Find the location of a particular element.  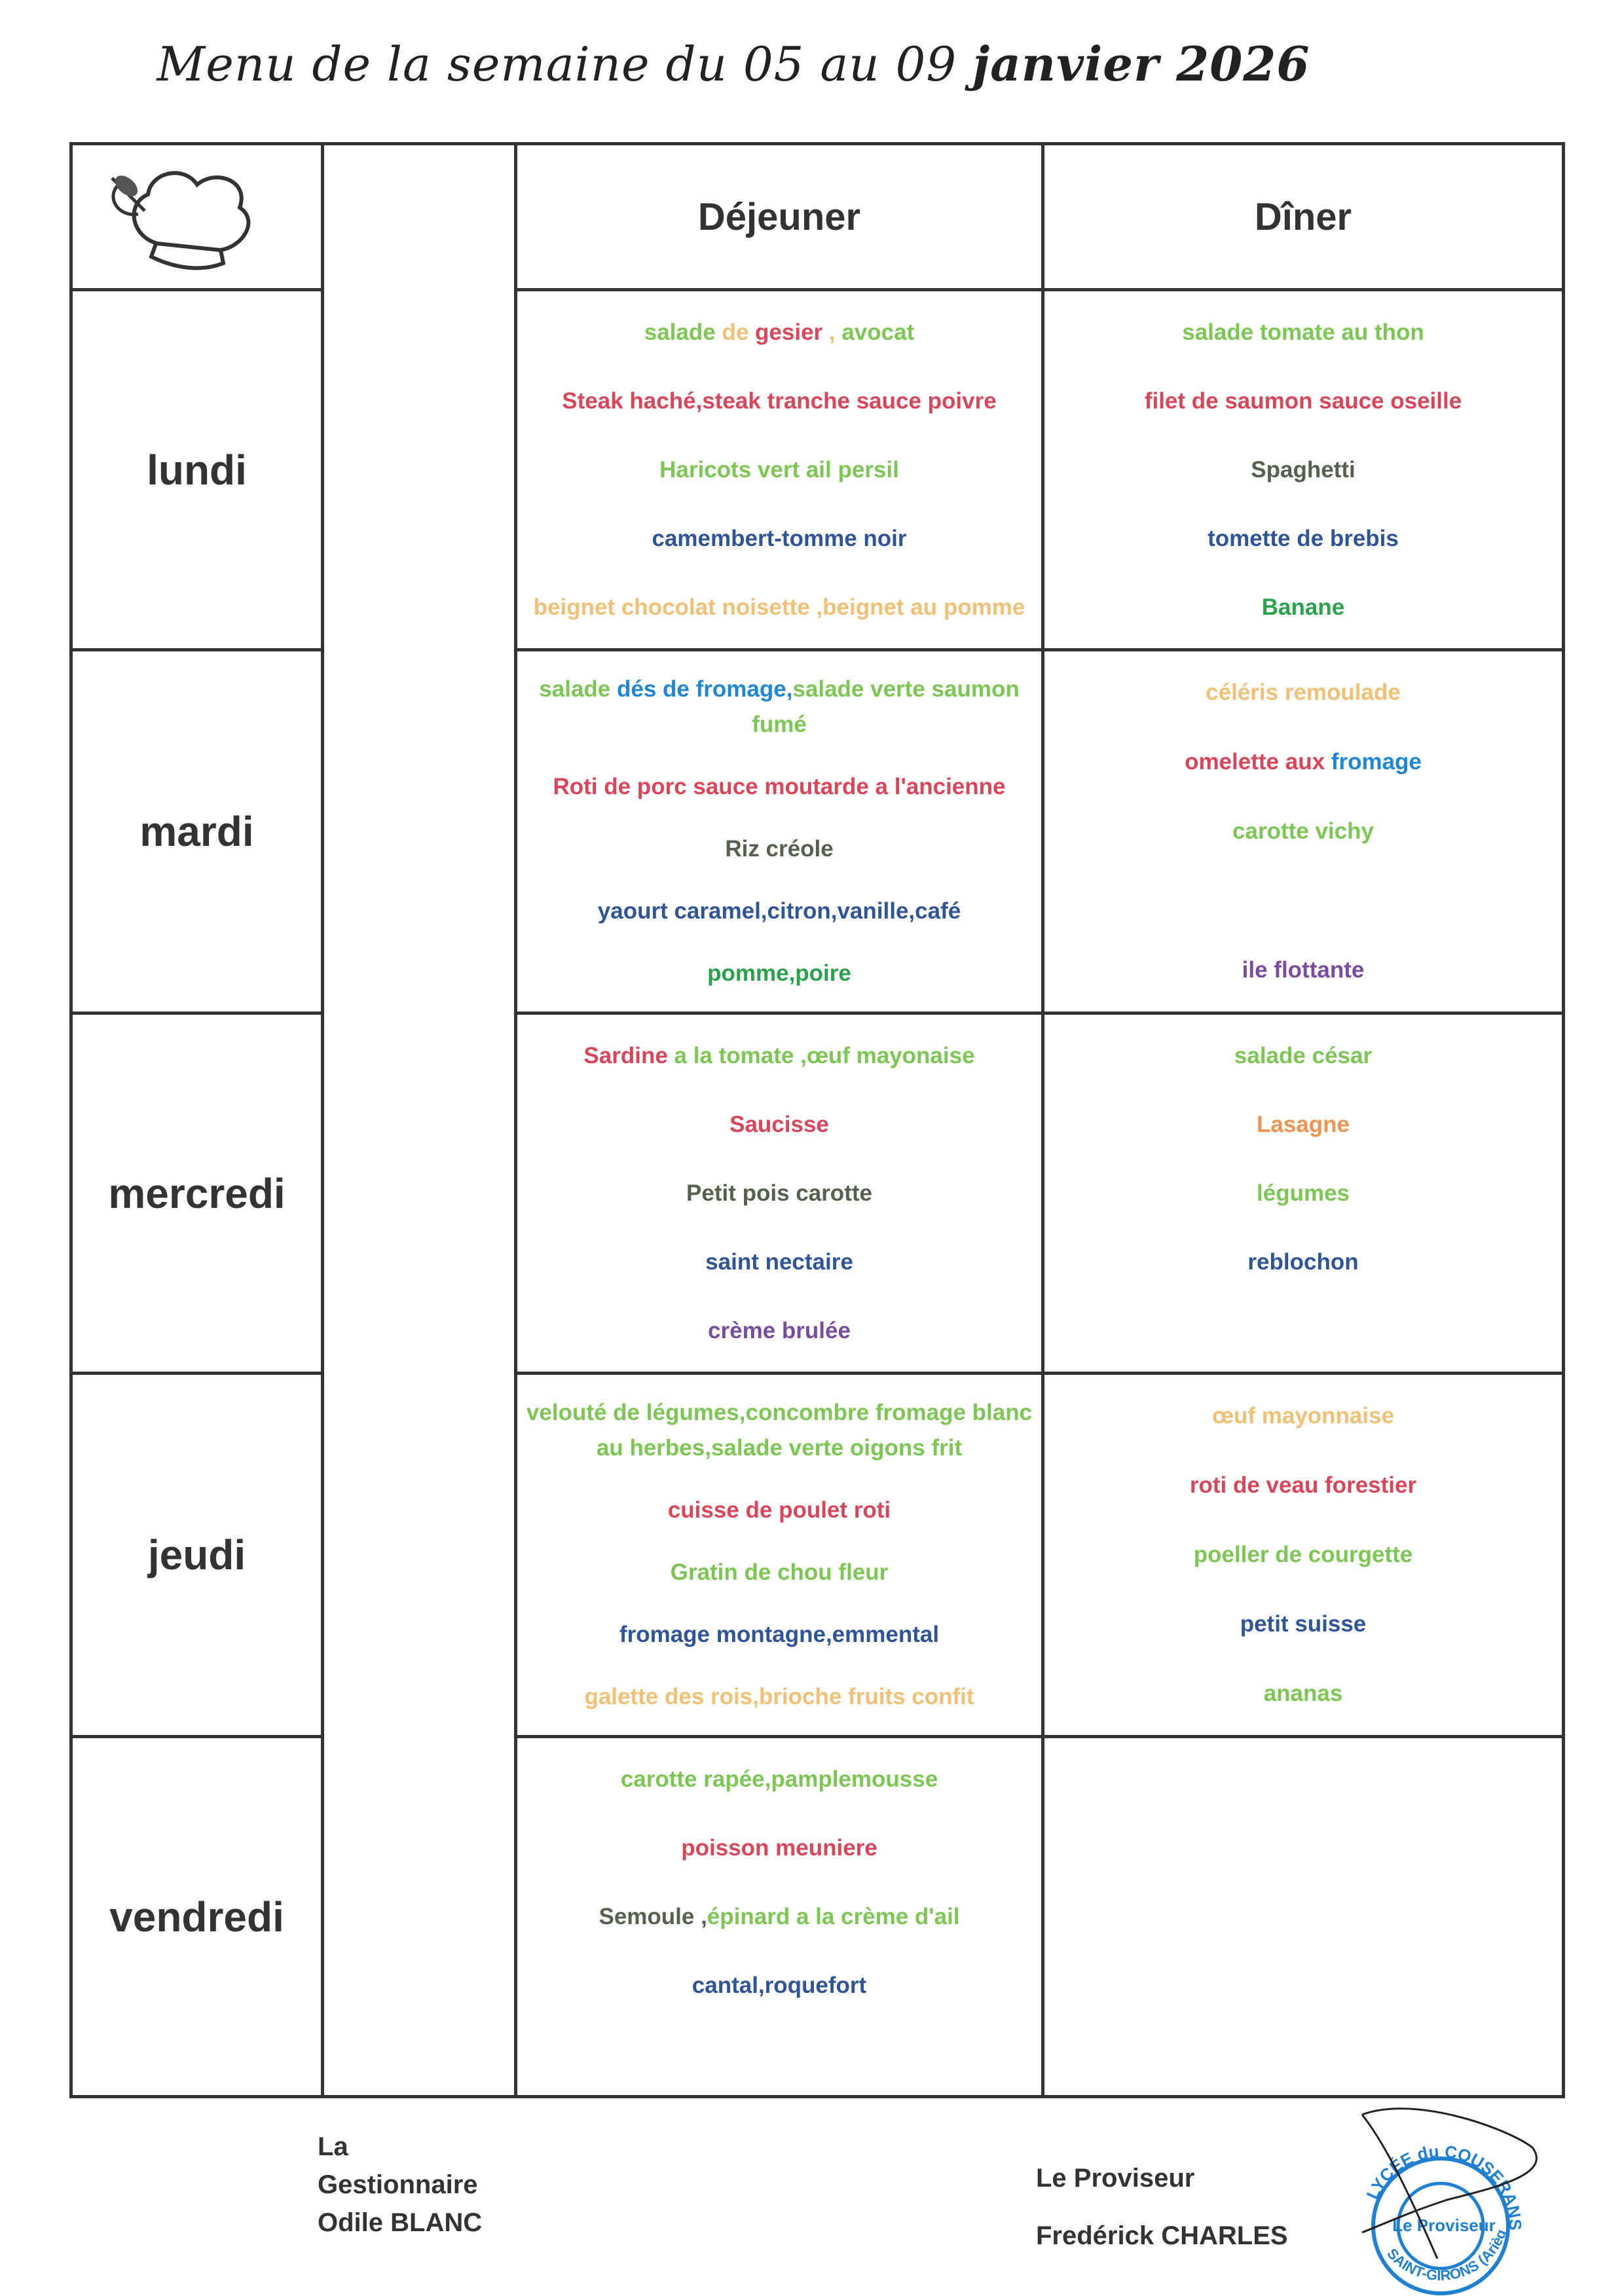

menu-item-text: Saucisse is located at coordinates (779, 1124).